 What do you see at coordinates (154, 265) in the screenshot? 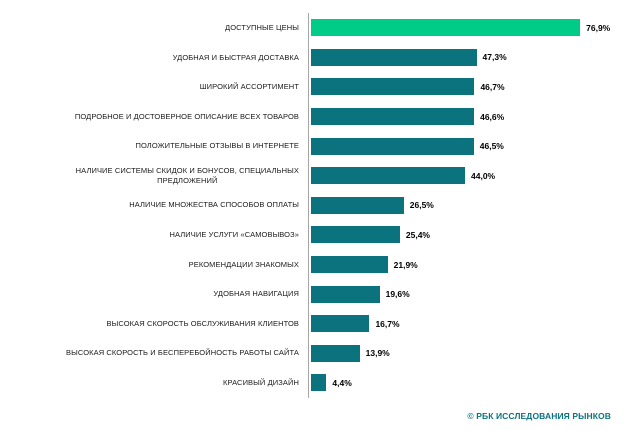
I see `category-label-cell: РЕКОМЕНДАЦИИ ЗНАКОМЫХ` at bounding box center [154, 265].